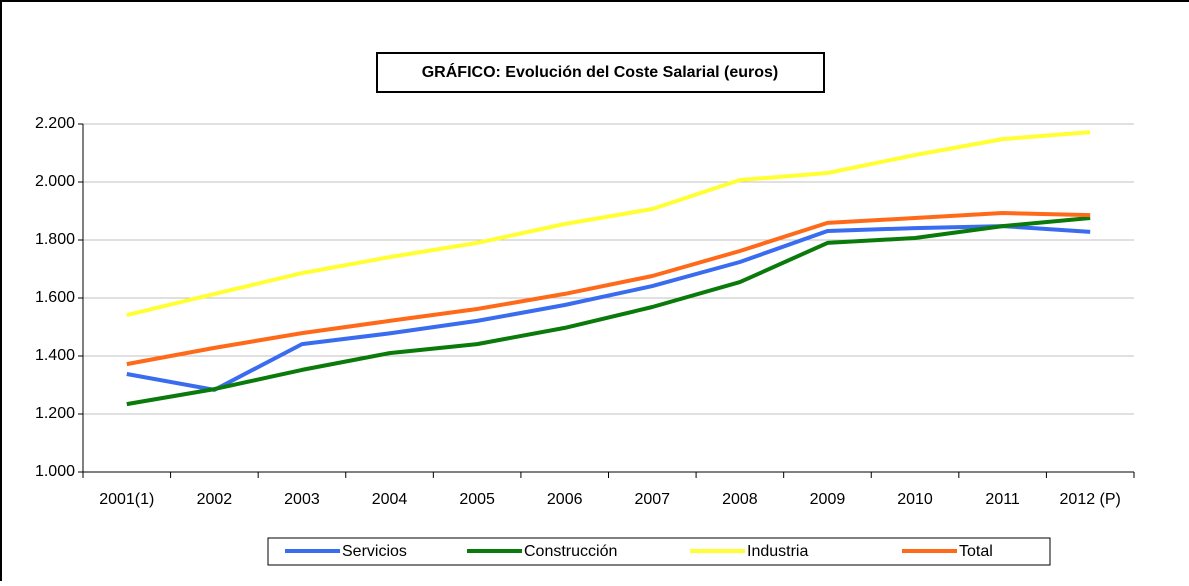  I want to click on title-box, so click(600, 72).